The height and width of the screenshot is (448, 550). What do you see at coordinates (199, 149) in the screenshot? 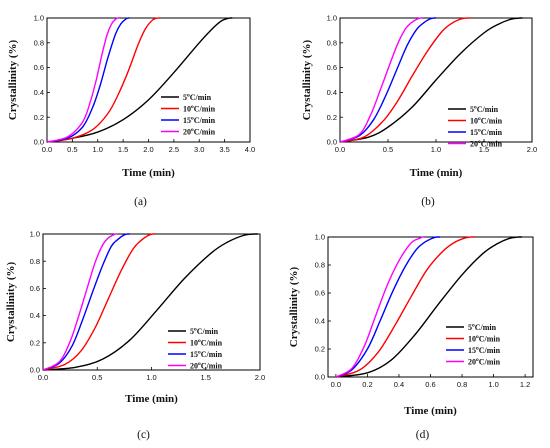
I see `x-tick-label: 3.0` at bounding box center [199, 149].